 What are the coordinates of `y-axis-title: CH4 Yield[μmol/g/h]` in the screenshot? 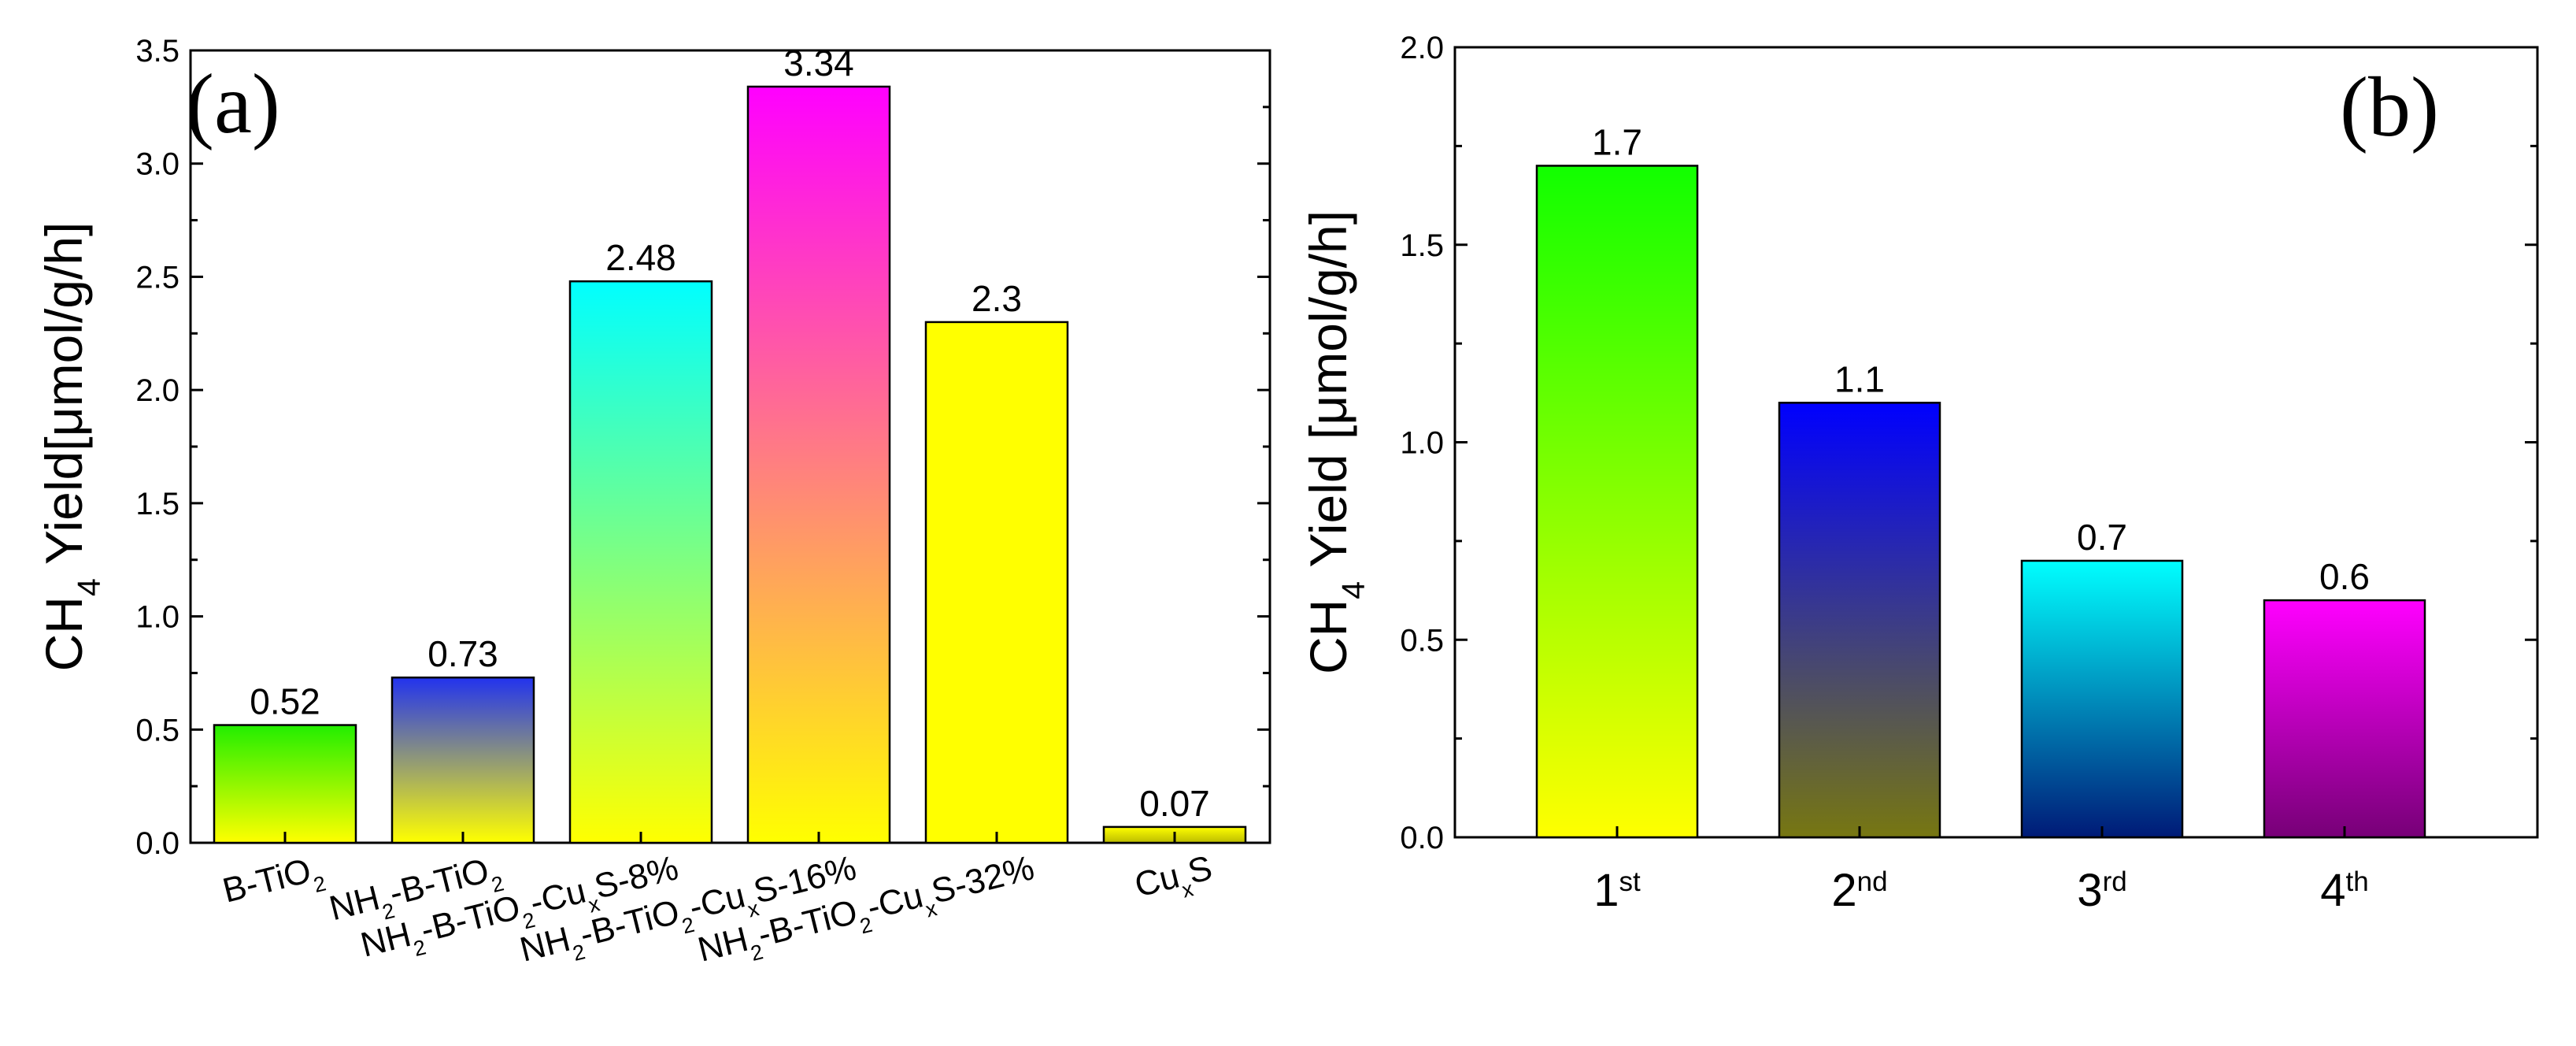 It's located at (71, 447).